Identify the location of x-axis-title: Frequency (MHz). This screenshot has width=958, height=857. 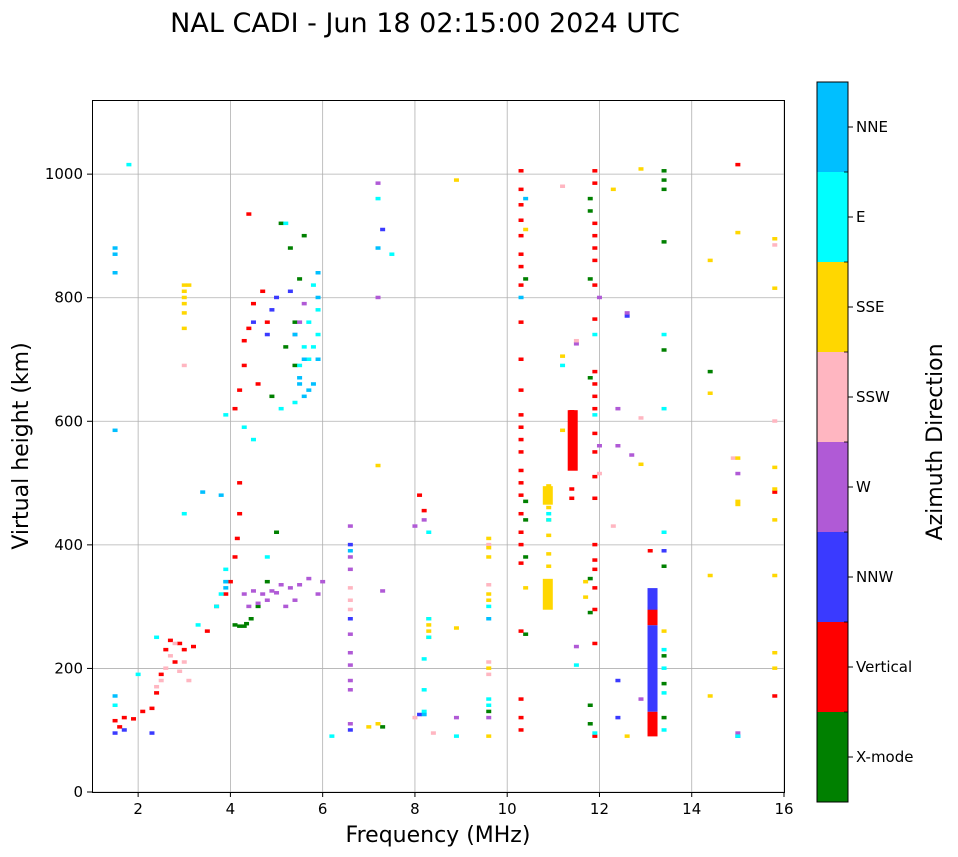
(438, 835).